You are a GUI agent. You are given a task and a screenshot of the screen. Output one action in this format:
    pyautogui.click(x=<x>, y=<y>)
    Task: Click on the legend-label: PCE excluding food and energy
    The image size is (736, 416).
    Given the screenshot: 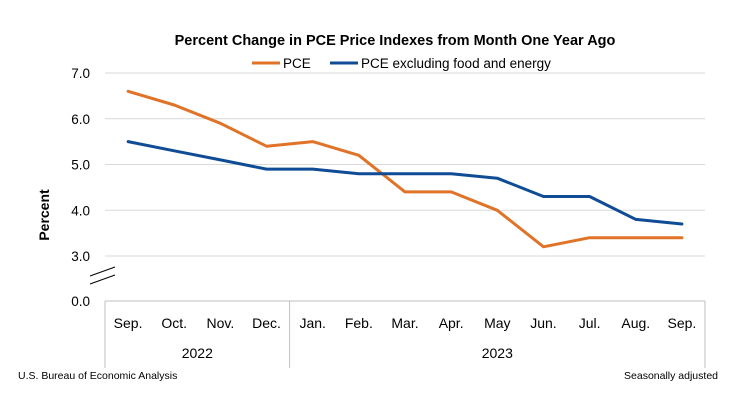 What is the action you would take?
    pyautogui.click(x=456, y=63)
    